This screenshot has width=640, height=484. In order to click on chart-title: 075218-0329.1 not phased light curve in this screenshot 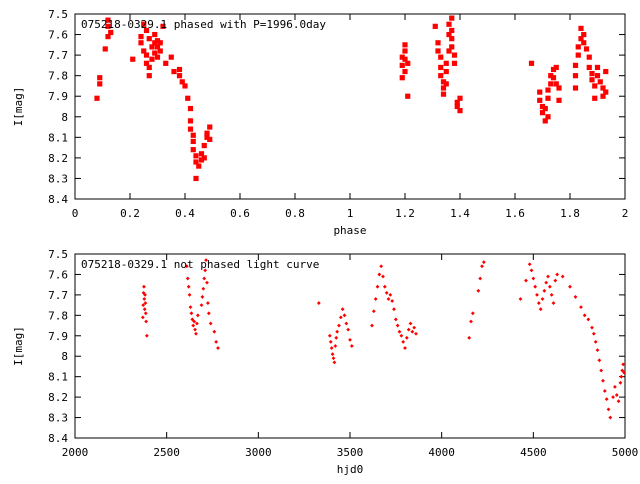, I will do `click(200, 264)`.